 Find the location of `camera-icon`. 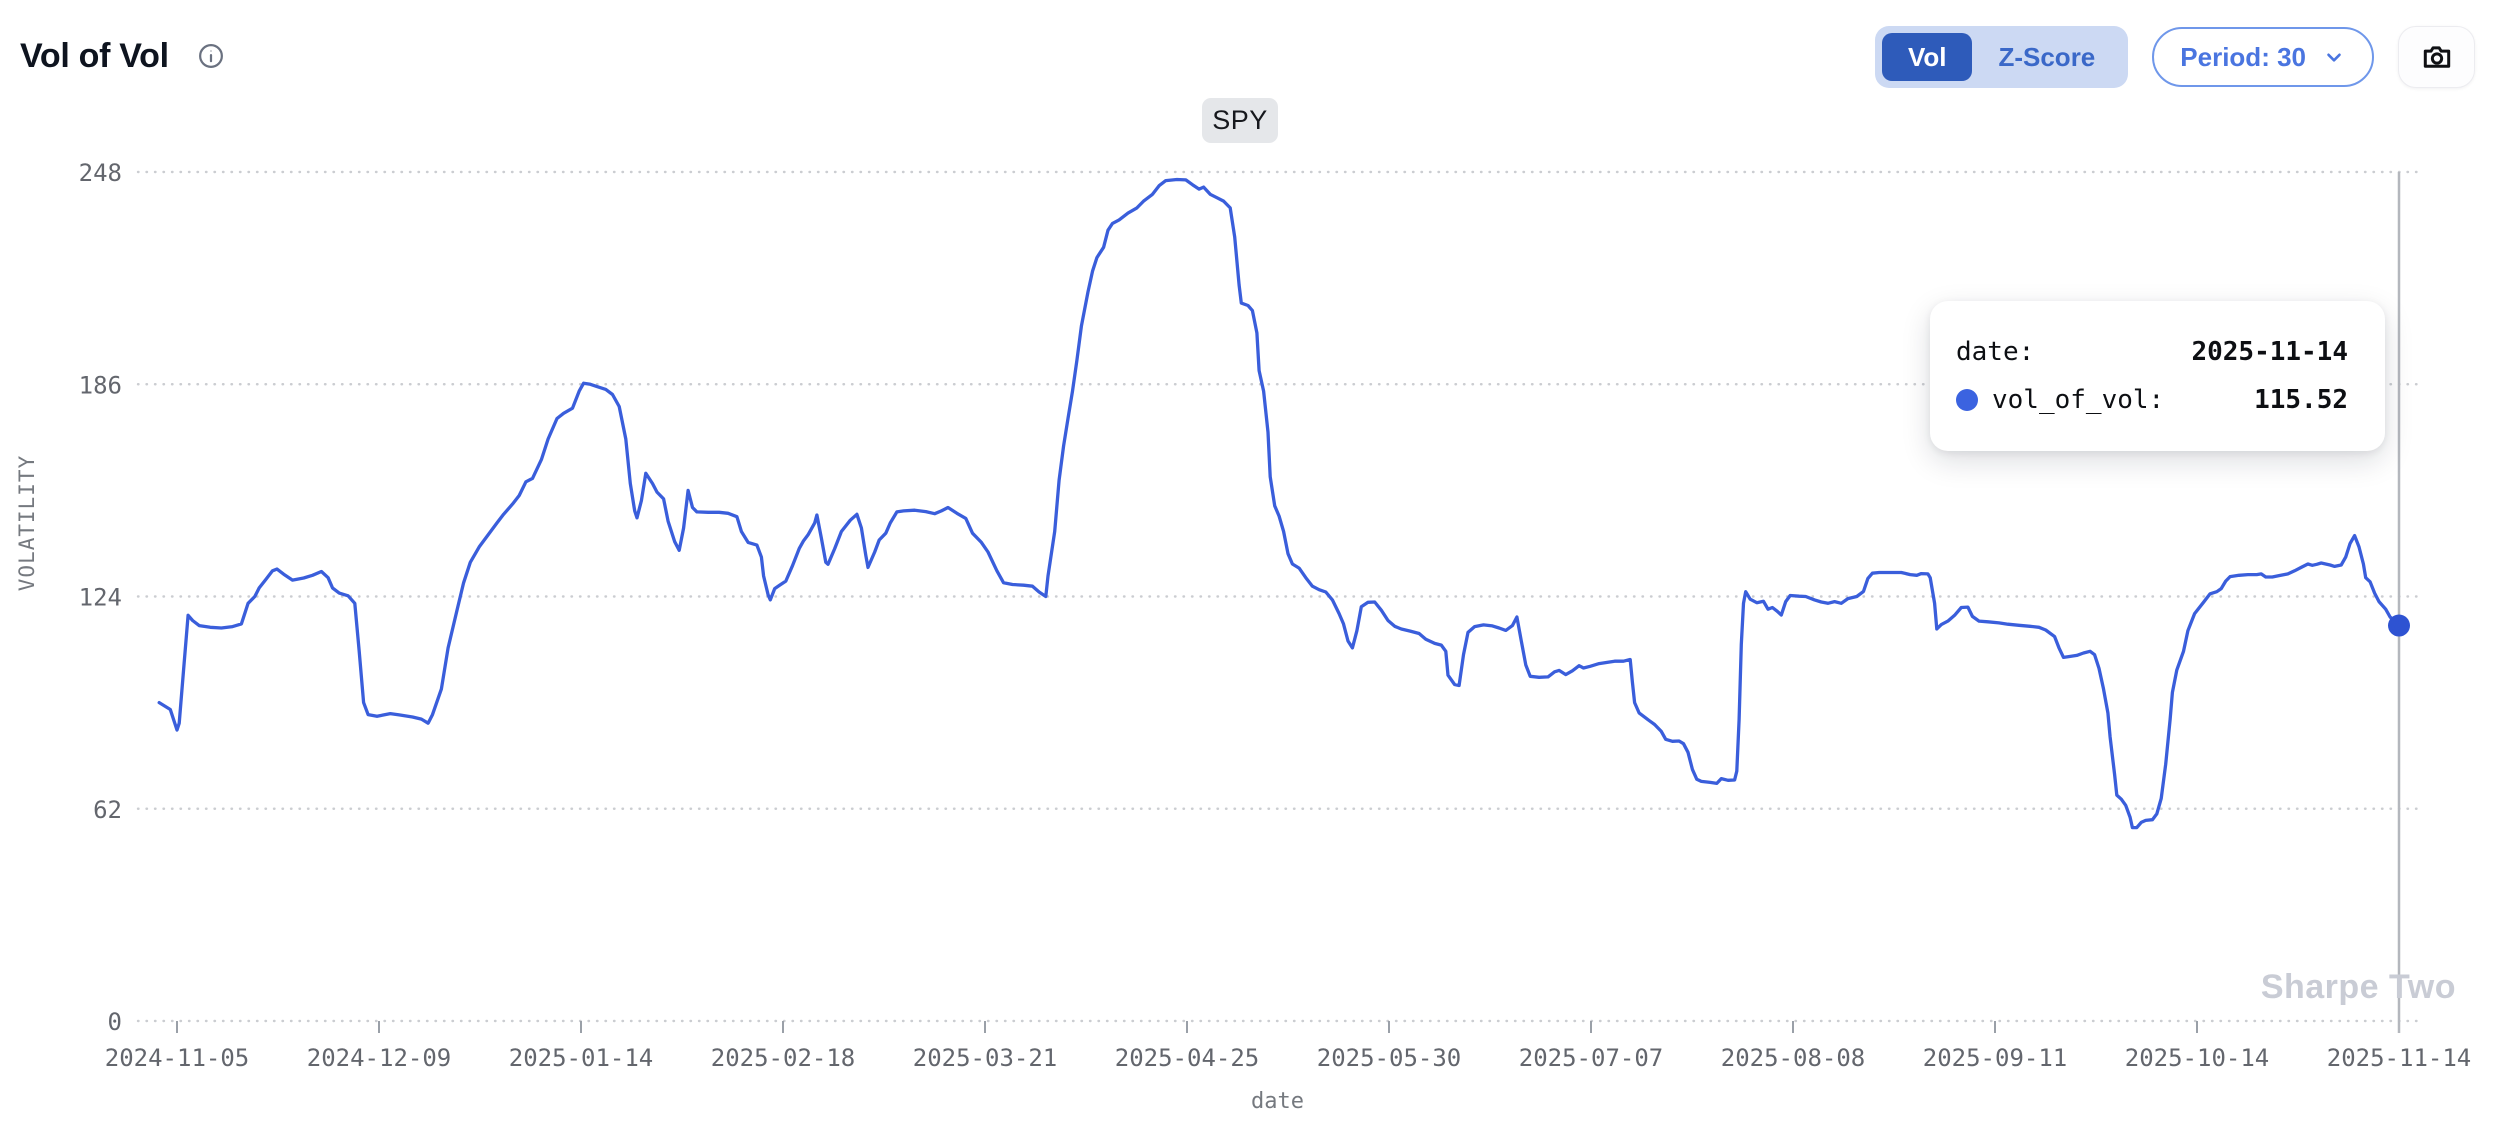

camera-icon is located at coordinates (2437, 57).